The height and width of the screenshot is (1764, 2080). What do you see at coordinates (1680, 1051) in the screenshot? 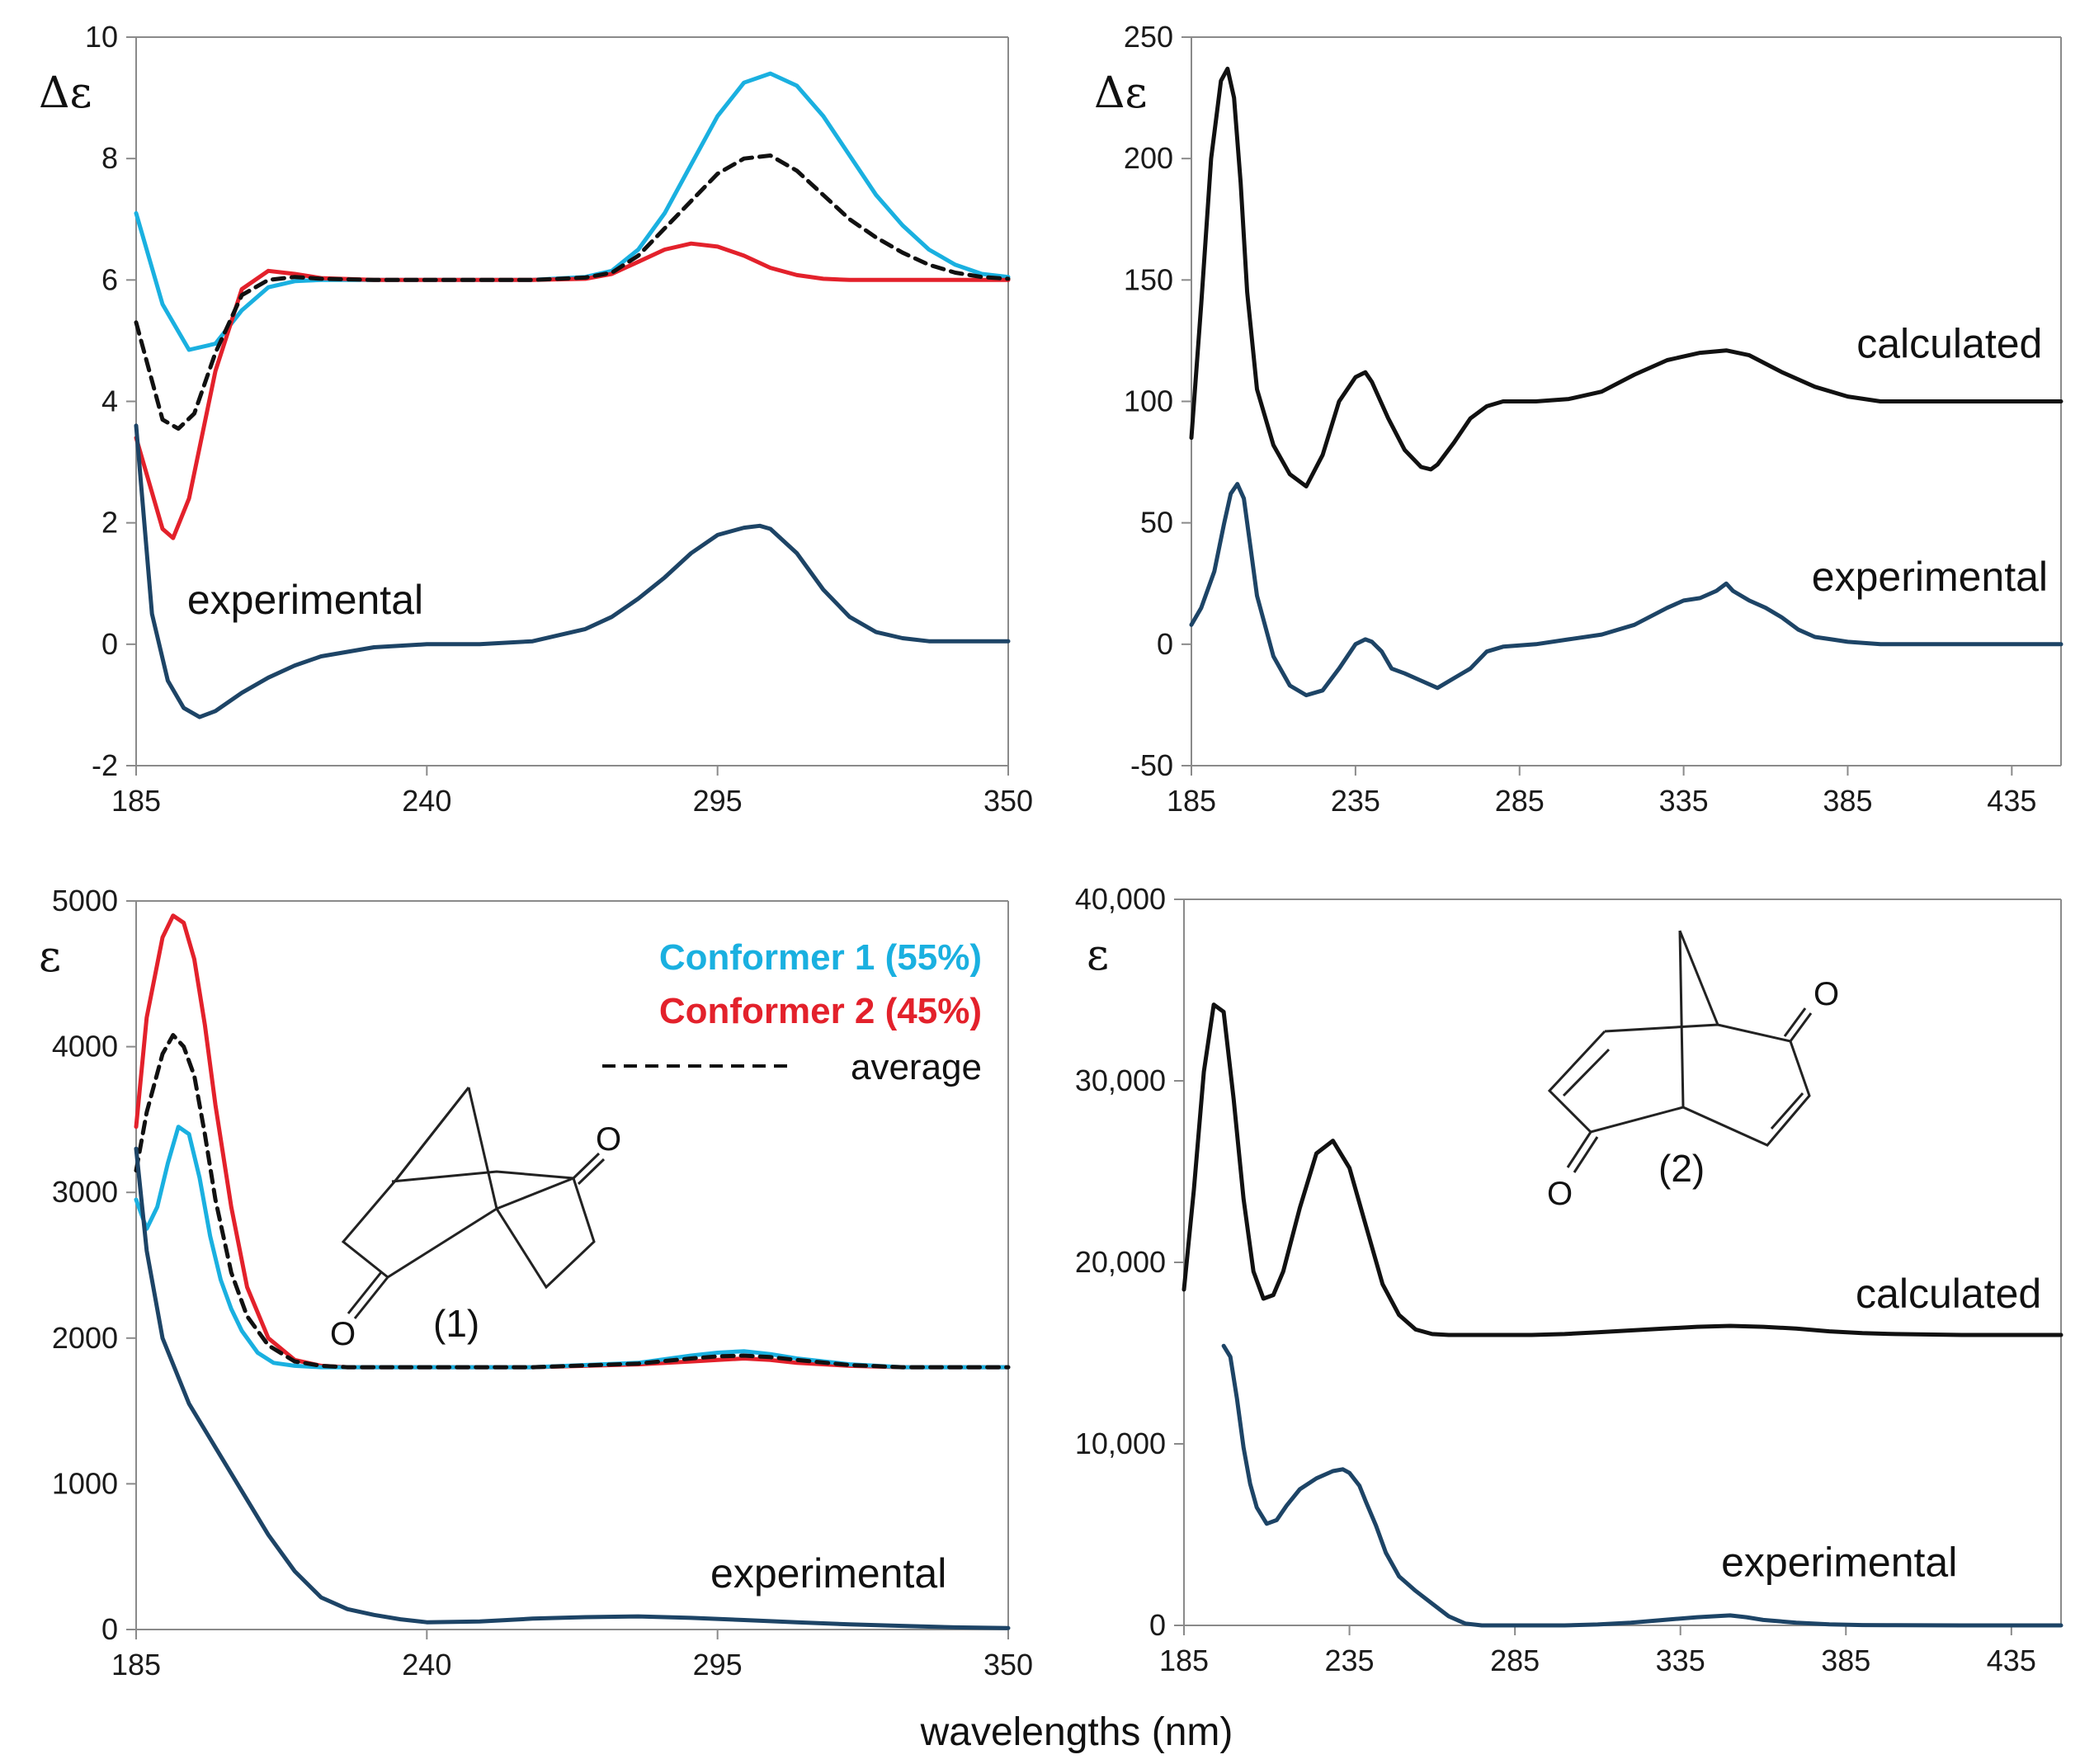
I see `molecule-2-structure` at bounding box center [1680, 1051].